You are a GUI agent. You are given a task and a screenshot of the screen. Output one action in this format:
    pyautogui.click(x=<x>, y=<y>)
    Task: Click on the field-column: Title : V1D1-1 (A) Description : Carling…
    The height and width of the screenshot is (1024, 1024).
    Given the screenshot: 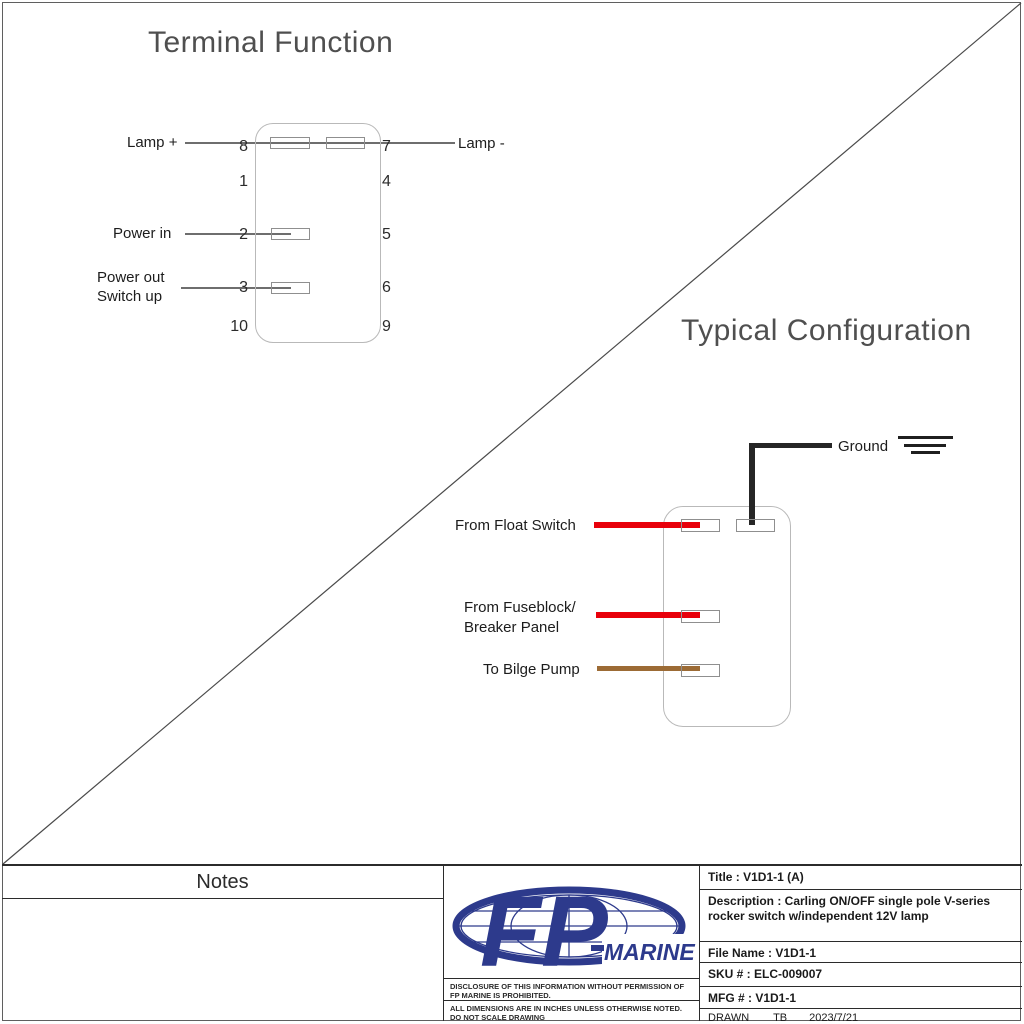 What is the action you would take?
    pyautogui.click(x=860, y=945)
    